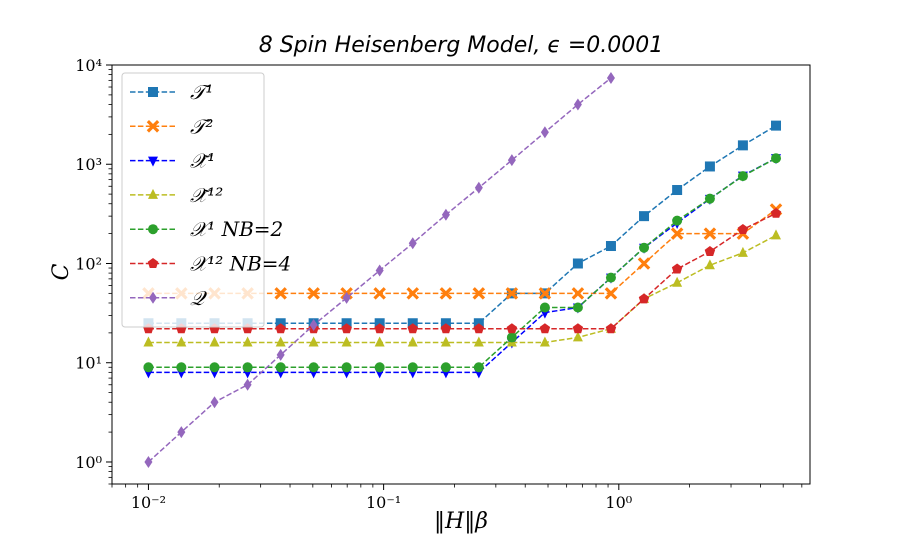 The image size is (900, 540). I want to click on y-tick-label: 10⁴, so click(88, 65).